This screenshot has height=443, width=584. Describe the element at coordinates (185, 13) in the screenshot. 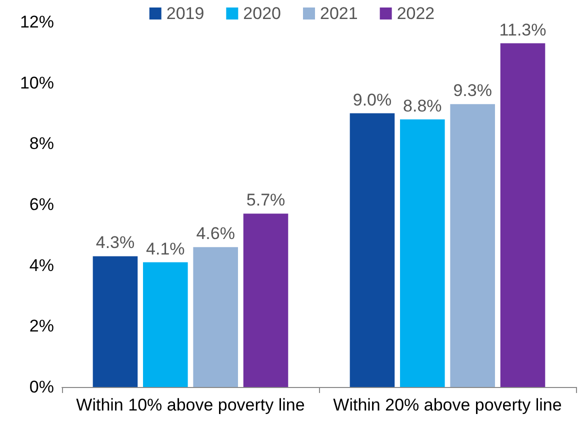

I see `legend-label: 2019` at that location.